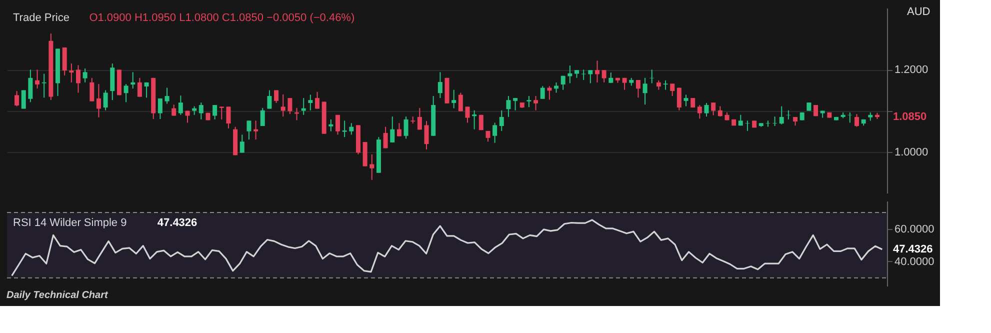 This screenshot has width=991, height=333. I want to click on annotation: 47.4326, so click(177, 223).